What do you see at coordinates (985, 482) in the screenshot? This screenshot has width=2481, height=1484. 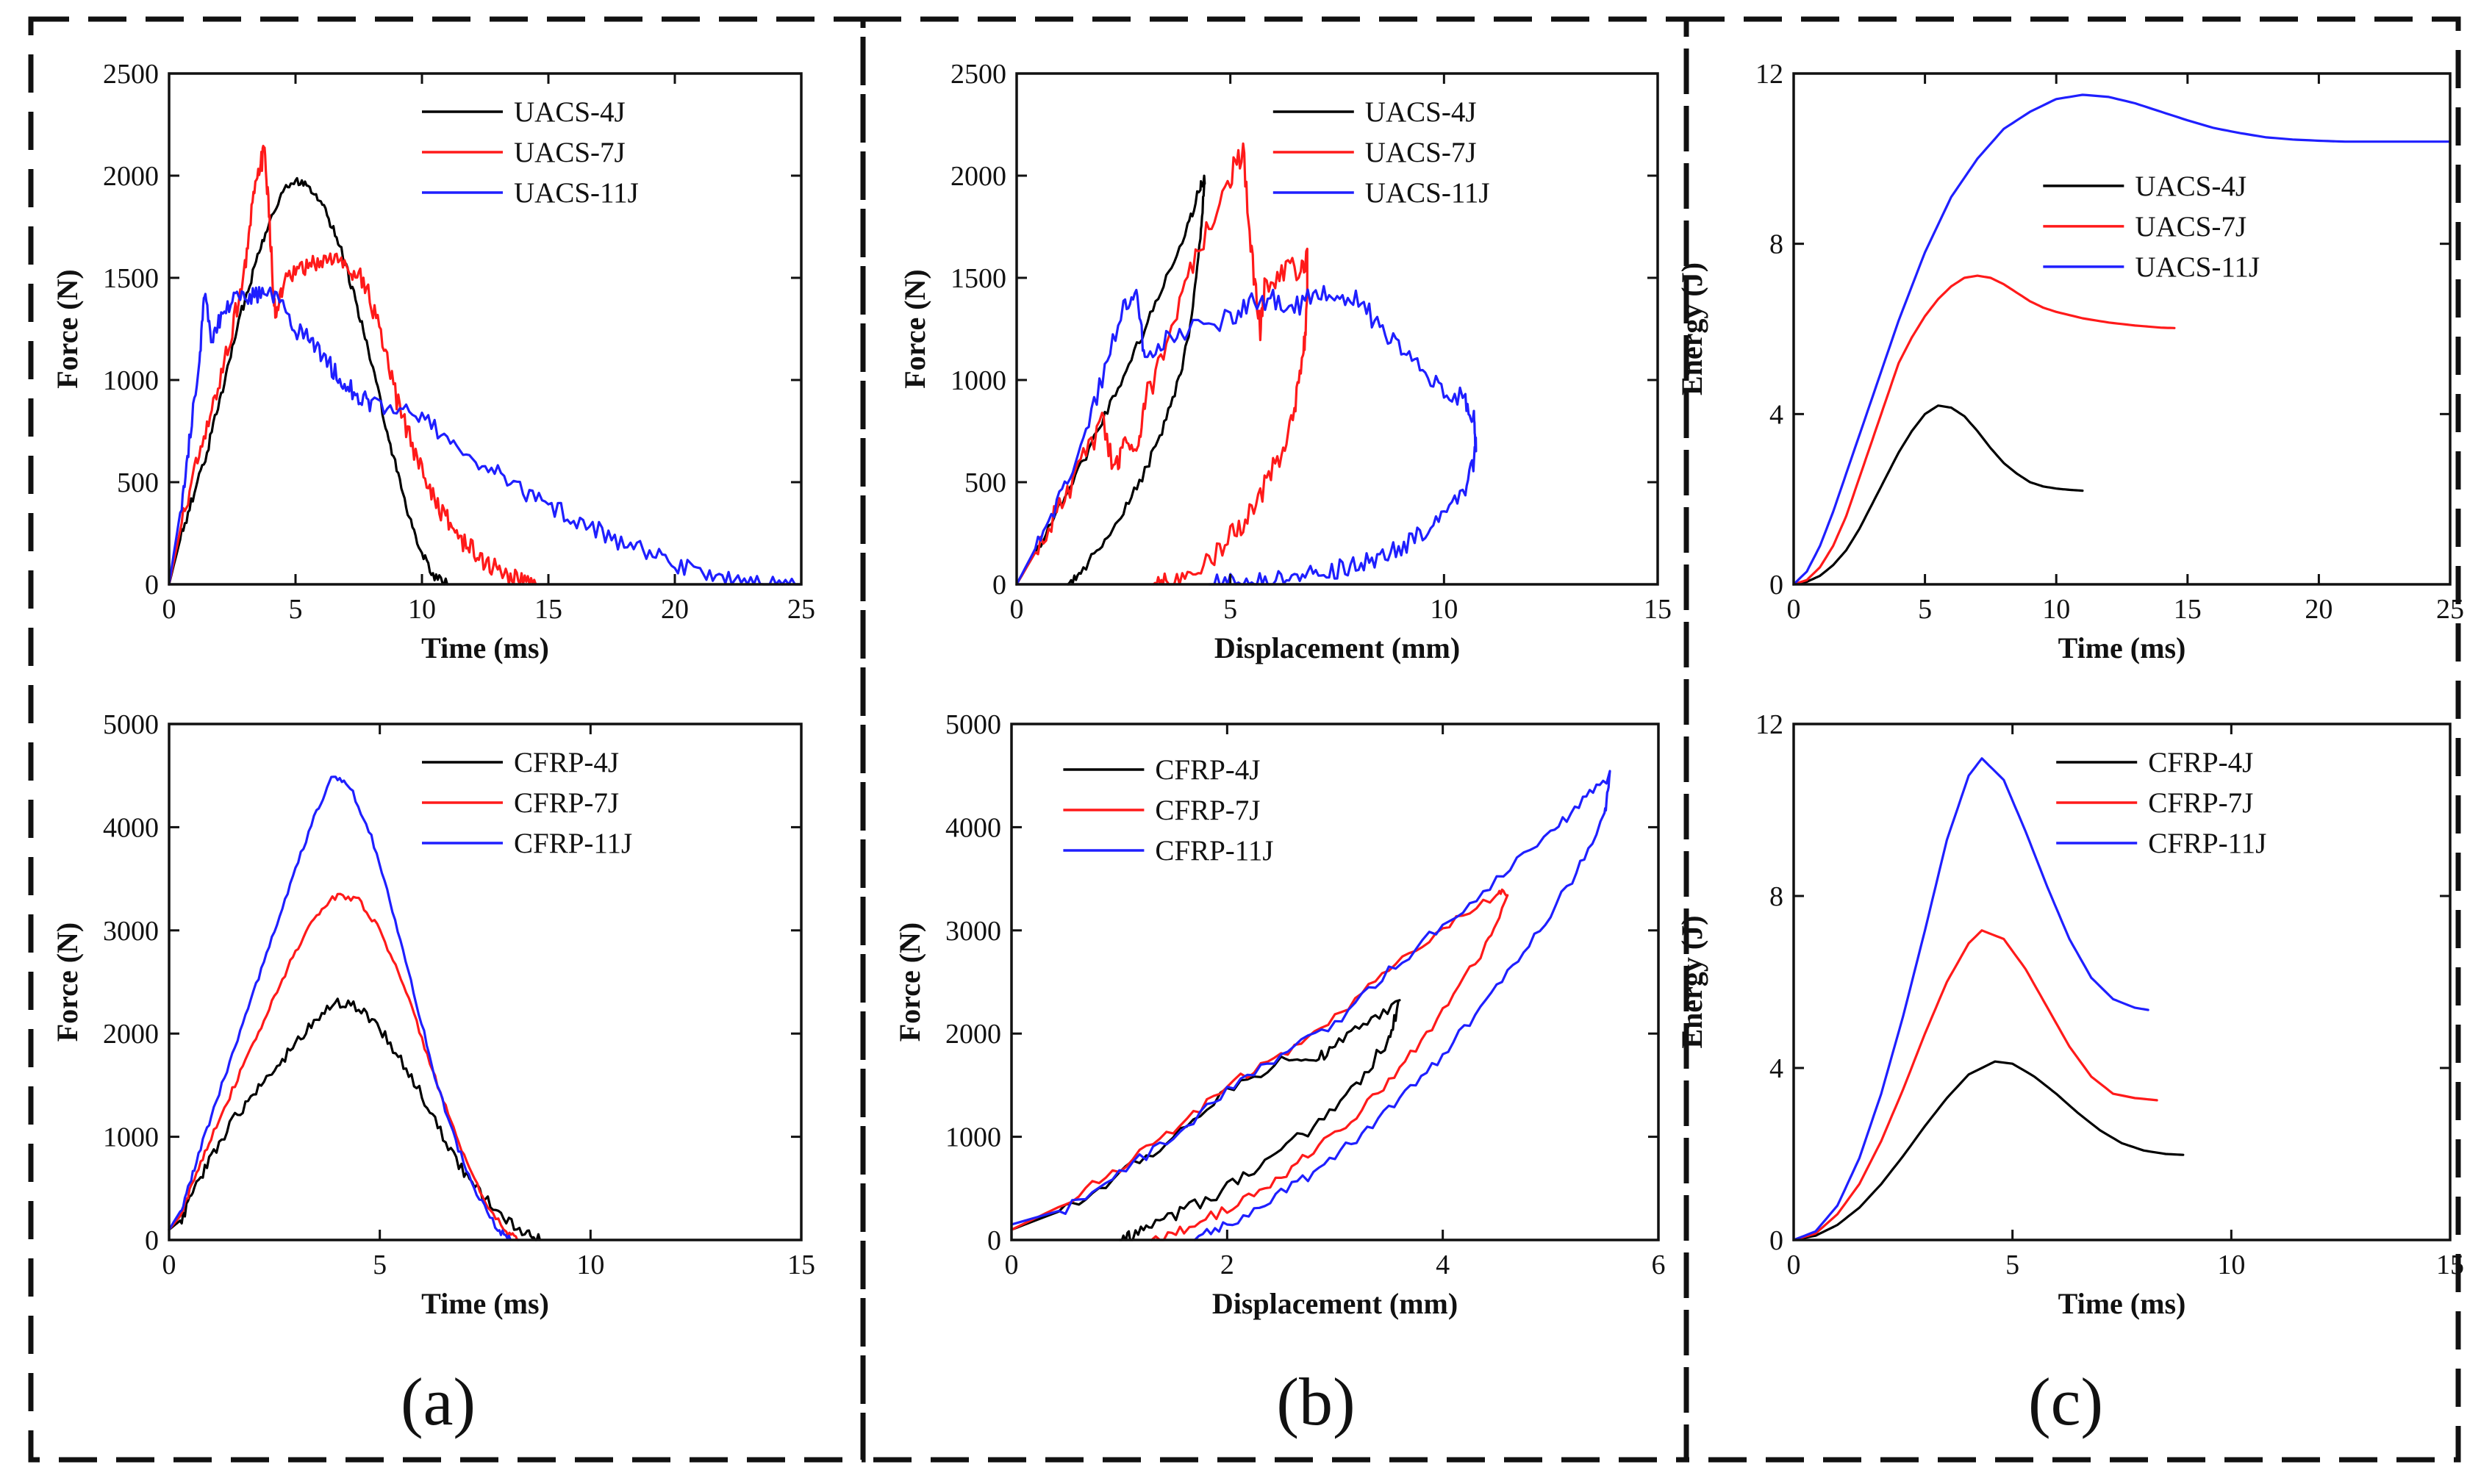 I see `y-tick-label: 500` at bounding box center [985, 482].